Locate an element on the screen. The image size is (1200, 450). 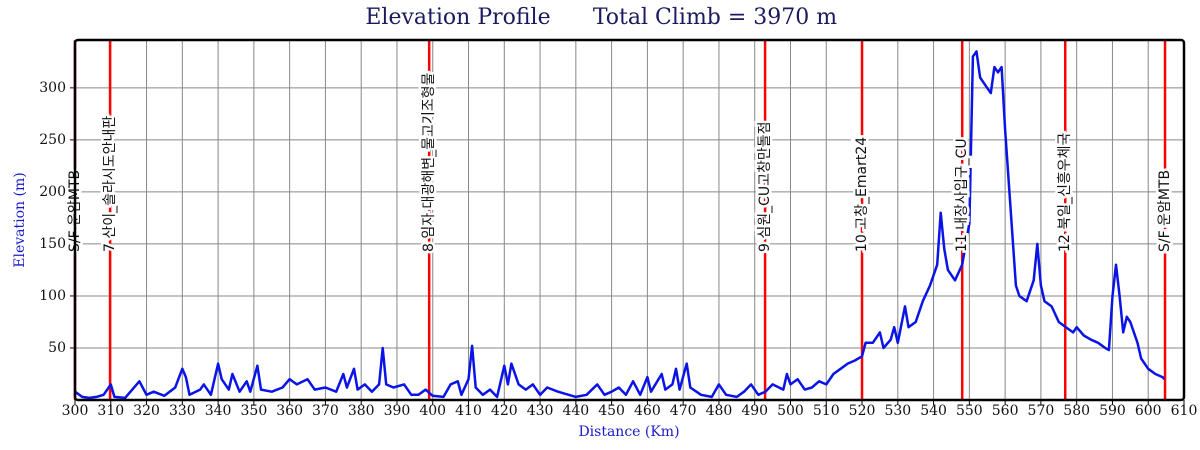
x-tick-label: 540 is located at coordinates (933, 411).